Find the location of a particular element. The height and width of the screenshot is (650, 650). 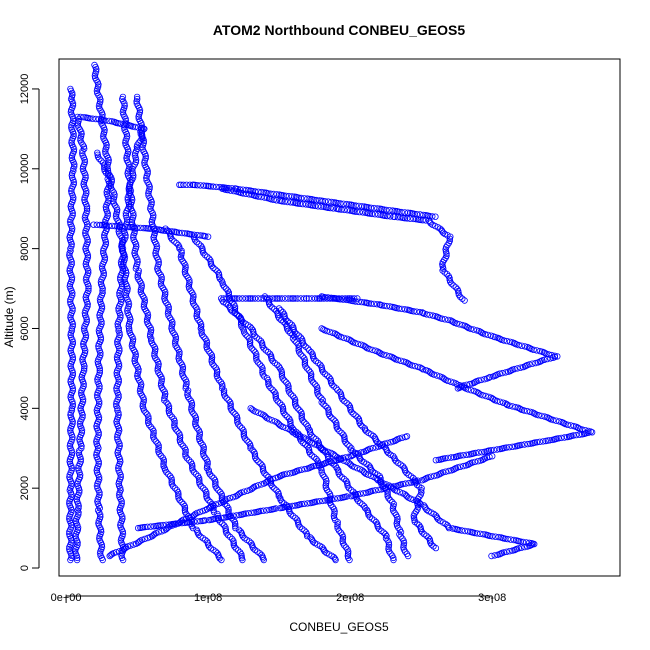

profile-series is located at coordinates (130, 344).